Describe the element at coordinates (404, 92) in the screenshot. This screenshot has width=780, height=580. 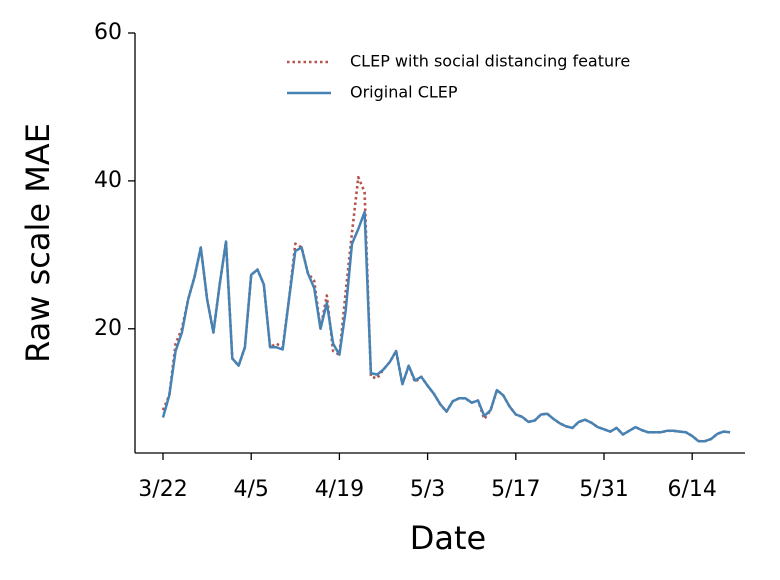
I see `legend-label: Original CLEP` at that location.